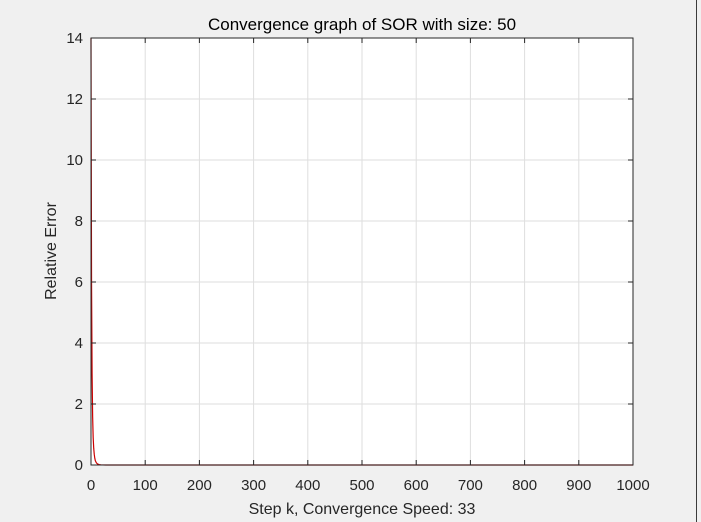 The height and width of the screenshot is (522, 701). What do you see at coordinates (91, 485) in the screenshot?
I see `x-tick-label: 0` at bounding box center [91, 485].